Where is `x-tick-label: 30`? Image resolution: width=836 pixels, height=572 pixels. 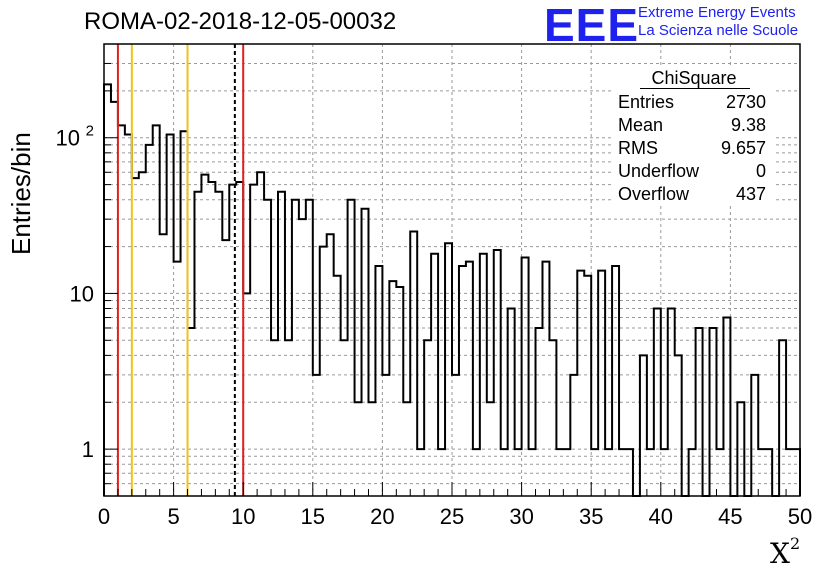
x-tick-label: 30 is located at coordinates (521, 516).